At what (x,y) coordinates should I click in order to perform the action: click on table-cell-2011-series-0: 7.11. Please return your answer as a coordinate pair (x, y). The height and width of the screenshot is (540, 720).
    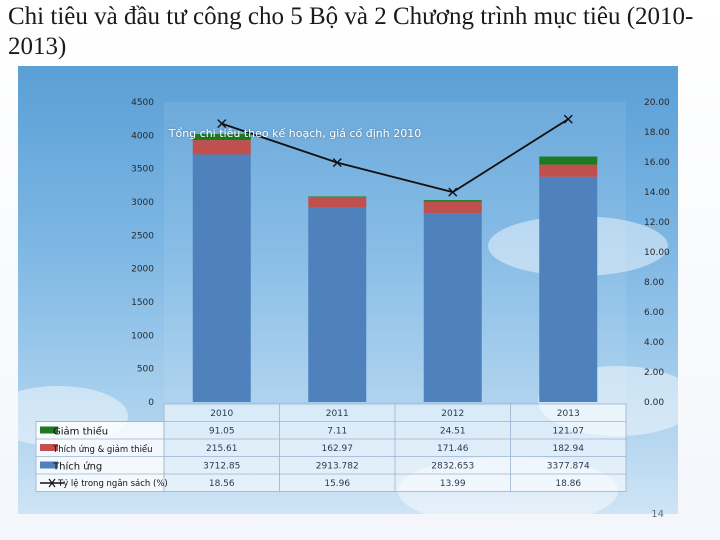
    Looking at the image, I should click on (337, 432).